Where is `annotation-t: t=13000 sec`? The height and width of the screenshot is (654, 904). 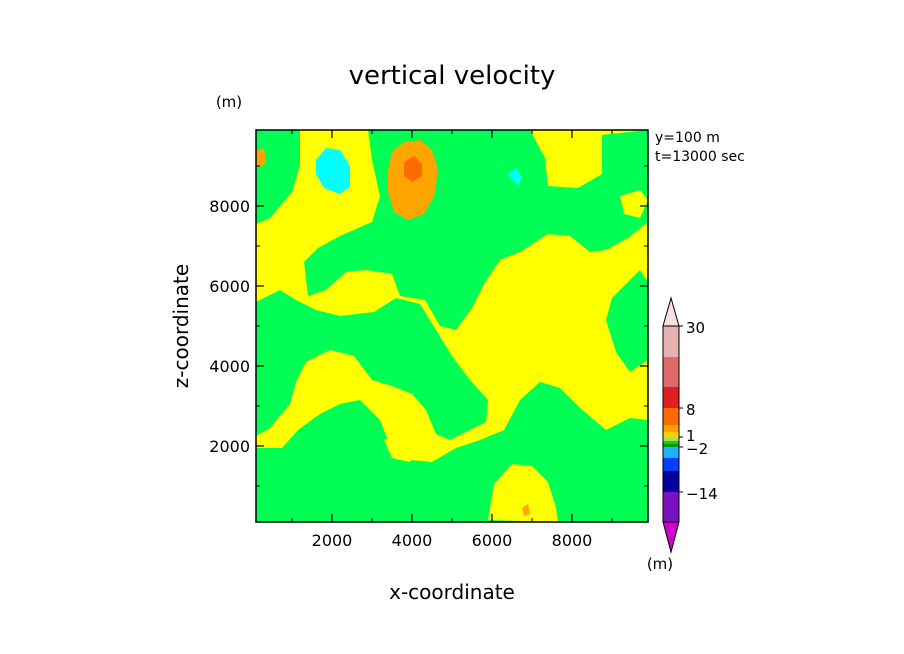 annotation-t: t=13000 sec is located at coordinates (700, 157).